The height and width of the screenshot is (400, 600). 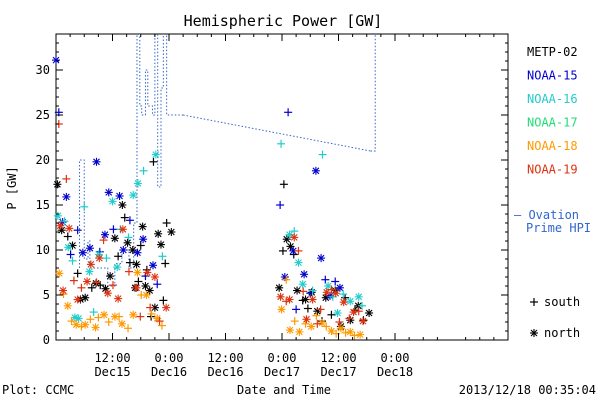 What do you see at coordinates (43, 115) in the screenshot?
I see `y-tick-label: 25` at bounding box center [43, 115].